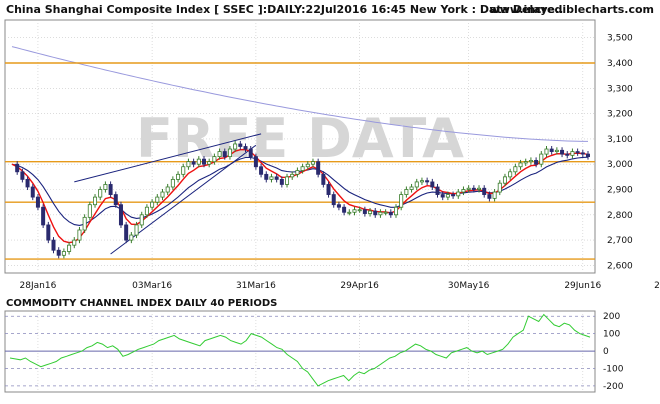  Describe the element at coordinates (620, 165) in the screenshot. I see `y-tick-label: 3,000` at that location.